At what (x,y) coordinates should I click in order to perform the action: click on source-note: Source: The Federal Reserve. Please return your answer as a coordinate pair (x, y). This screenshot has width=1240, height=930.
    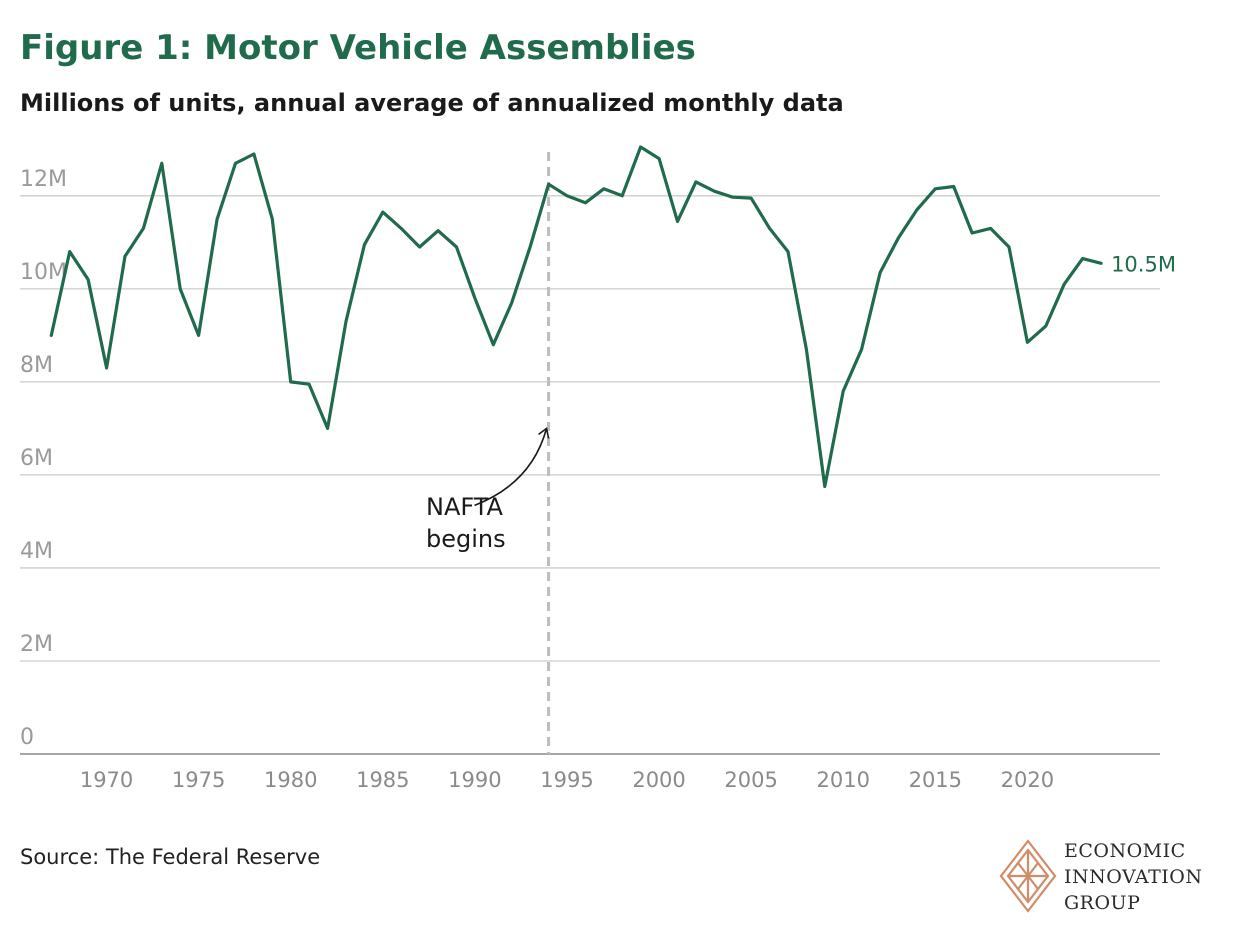
    Looking at the image, I should click on (170, 857).